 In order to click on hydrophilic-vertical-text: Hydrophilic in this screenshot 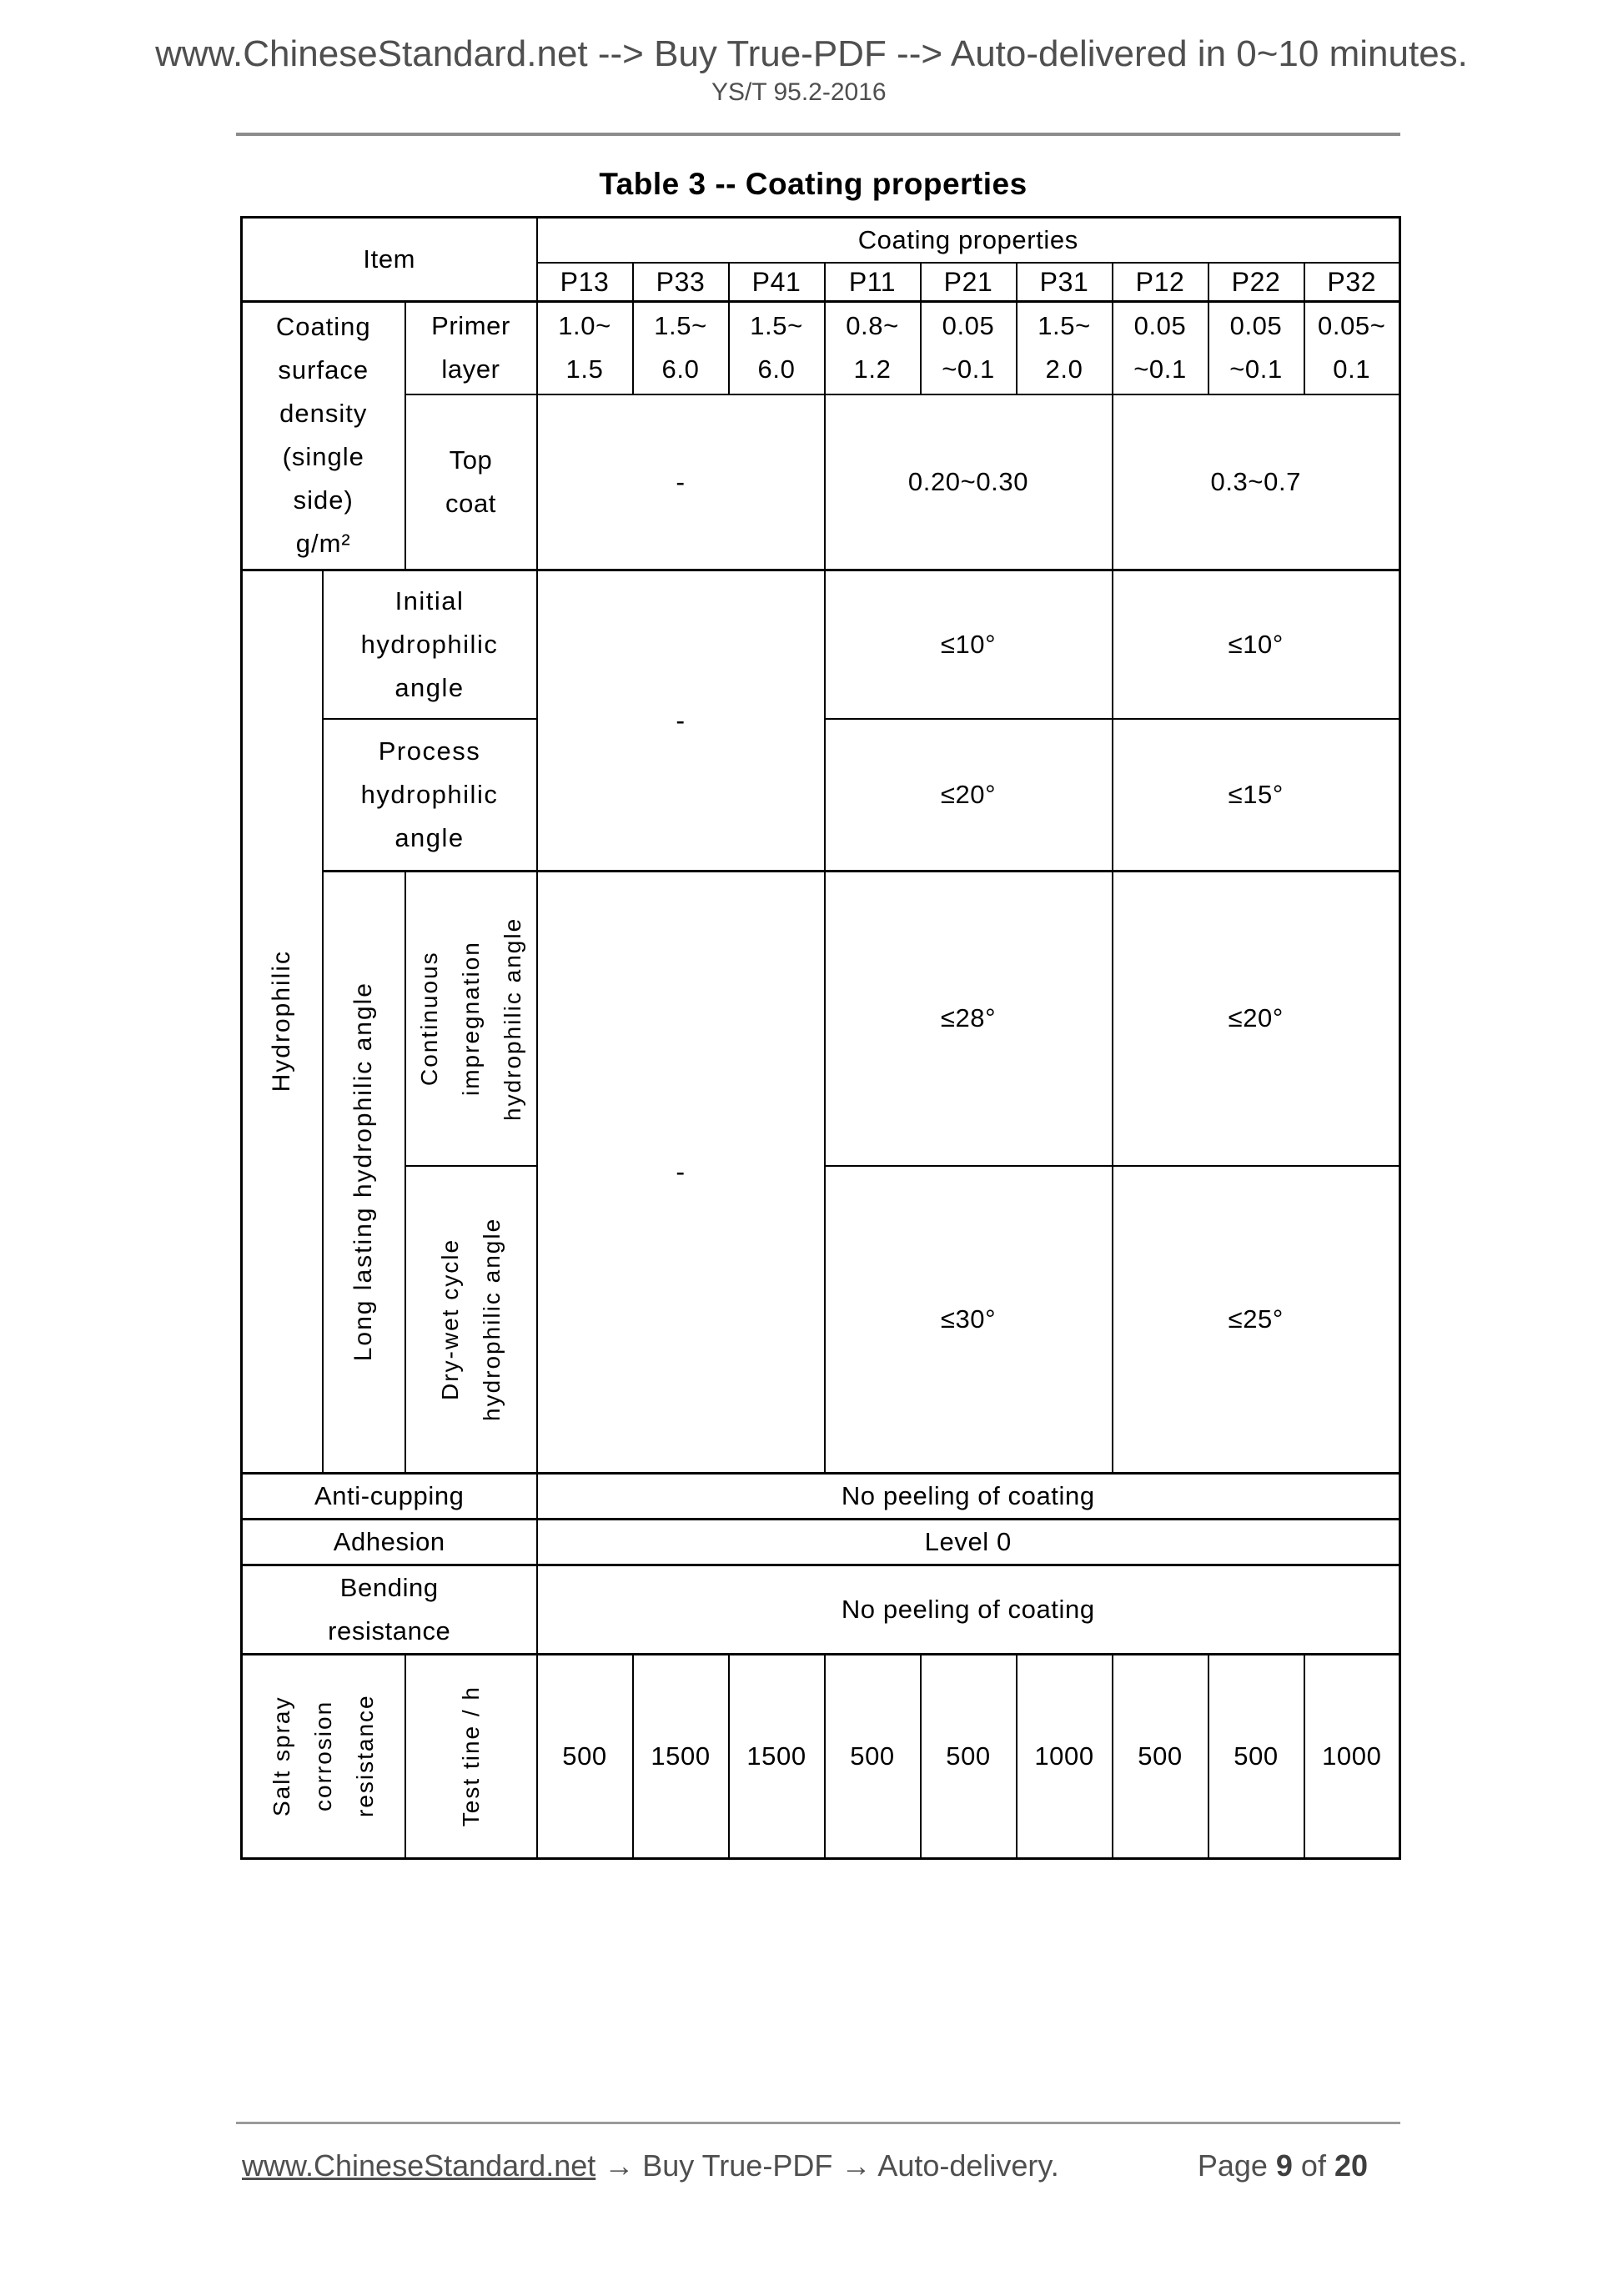, I will do `click(282, 1022)`.